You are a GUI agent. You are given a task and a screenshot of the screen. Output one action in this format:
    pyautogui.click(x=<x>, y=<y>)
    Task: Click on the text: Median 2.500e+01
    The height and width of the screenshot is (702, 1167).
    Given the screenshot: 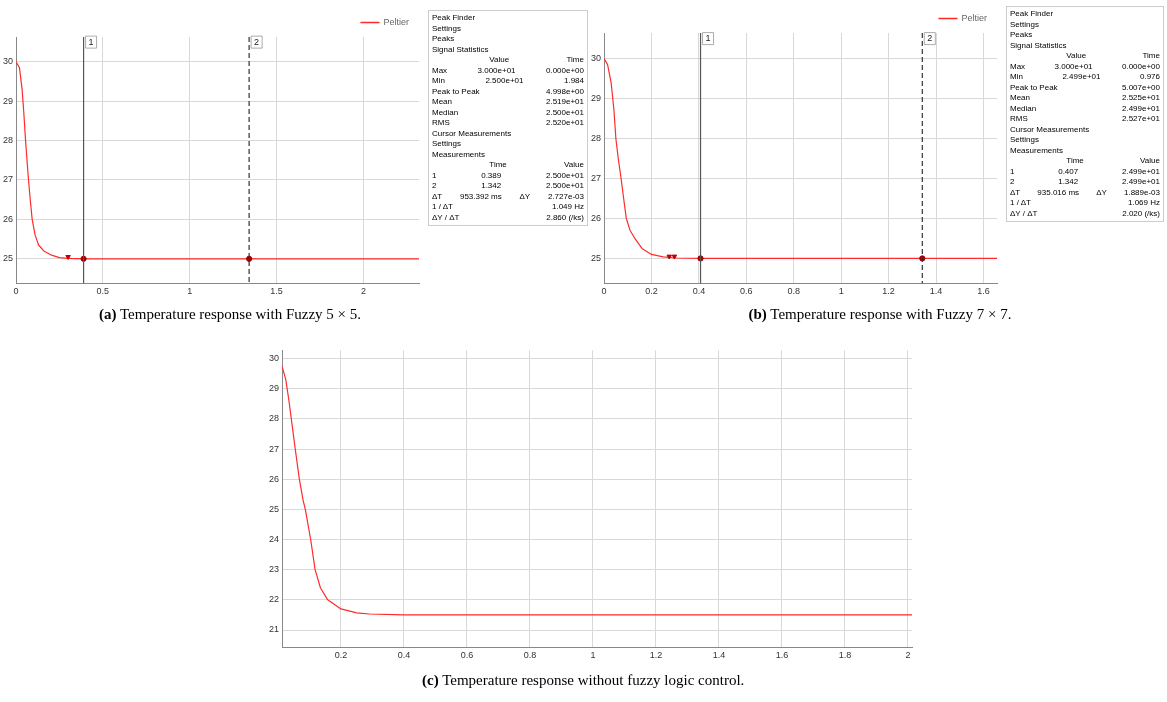 What is the action you would take?
    pyautogui.click(x=508, y=112)
    